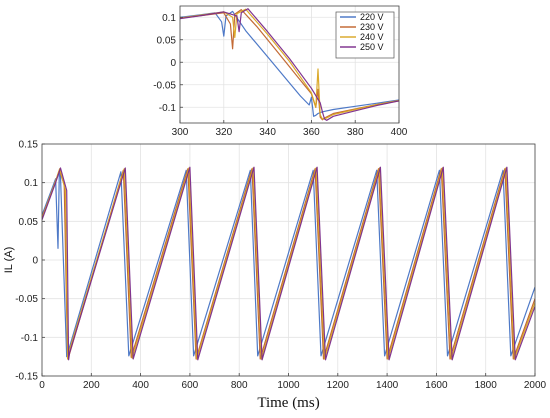 Image resolution: width=550 pixels, height=418 pixels. Describe the element at coordinates (355, 132) in the screenshot. I see `x-tick-label: 380` at that location.